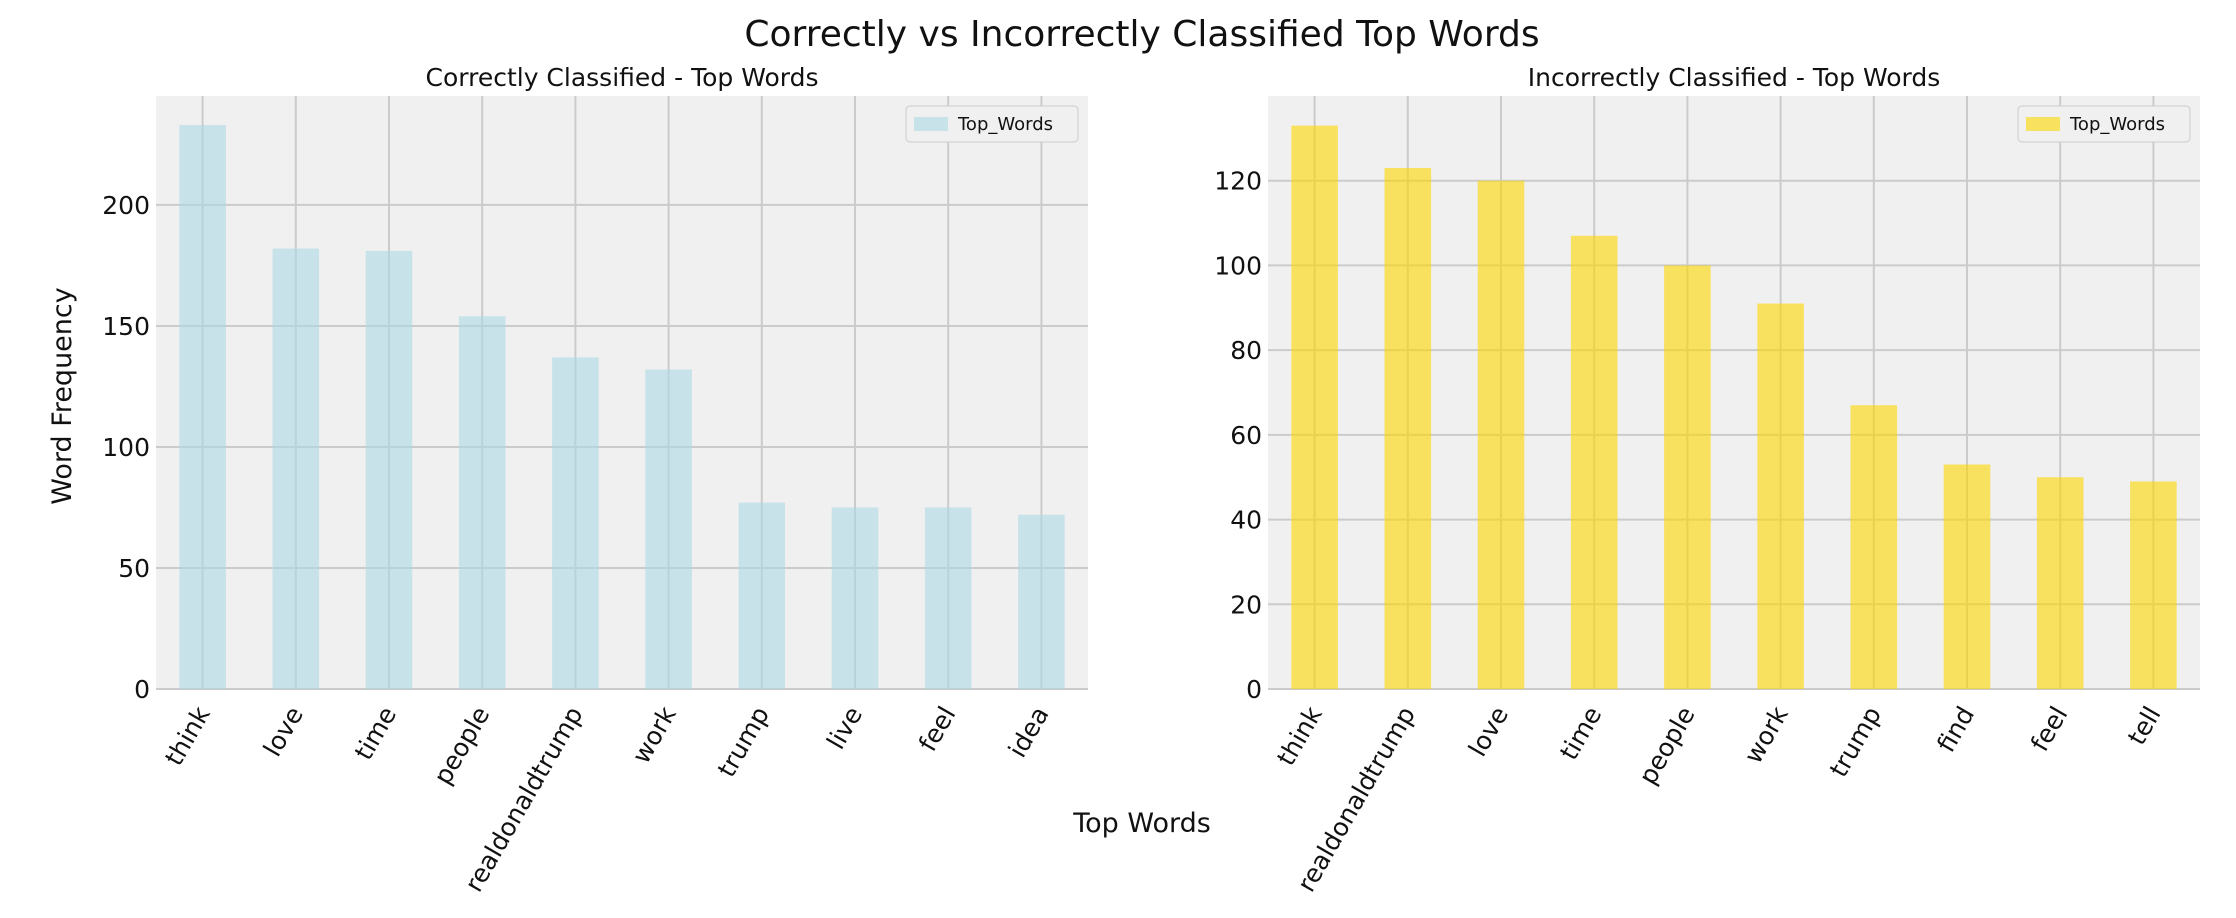 The width and height of the screenshot is (2236, 918). What do you see at coordinates (1246, 435) in the screenshot?
I see `y-tick-label: 60` at bounding box center [1246, 435].